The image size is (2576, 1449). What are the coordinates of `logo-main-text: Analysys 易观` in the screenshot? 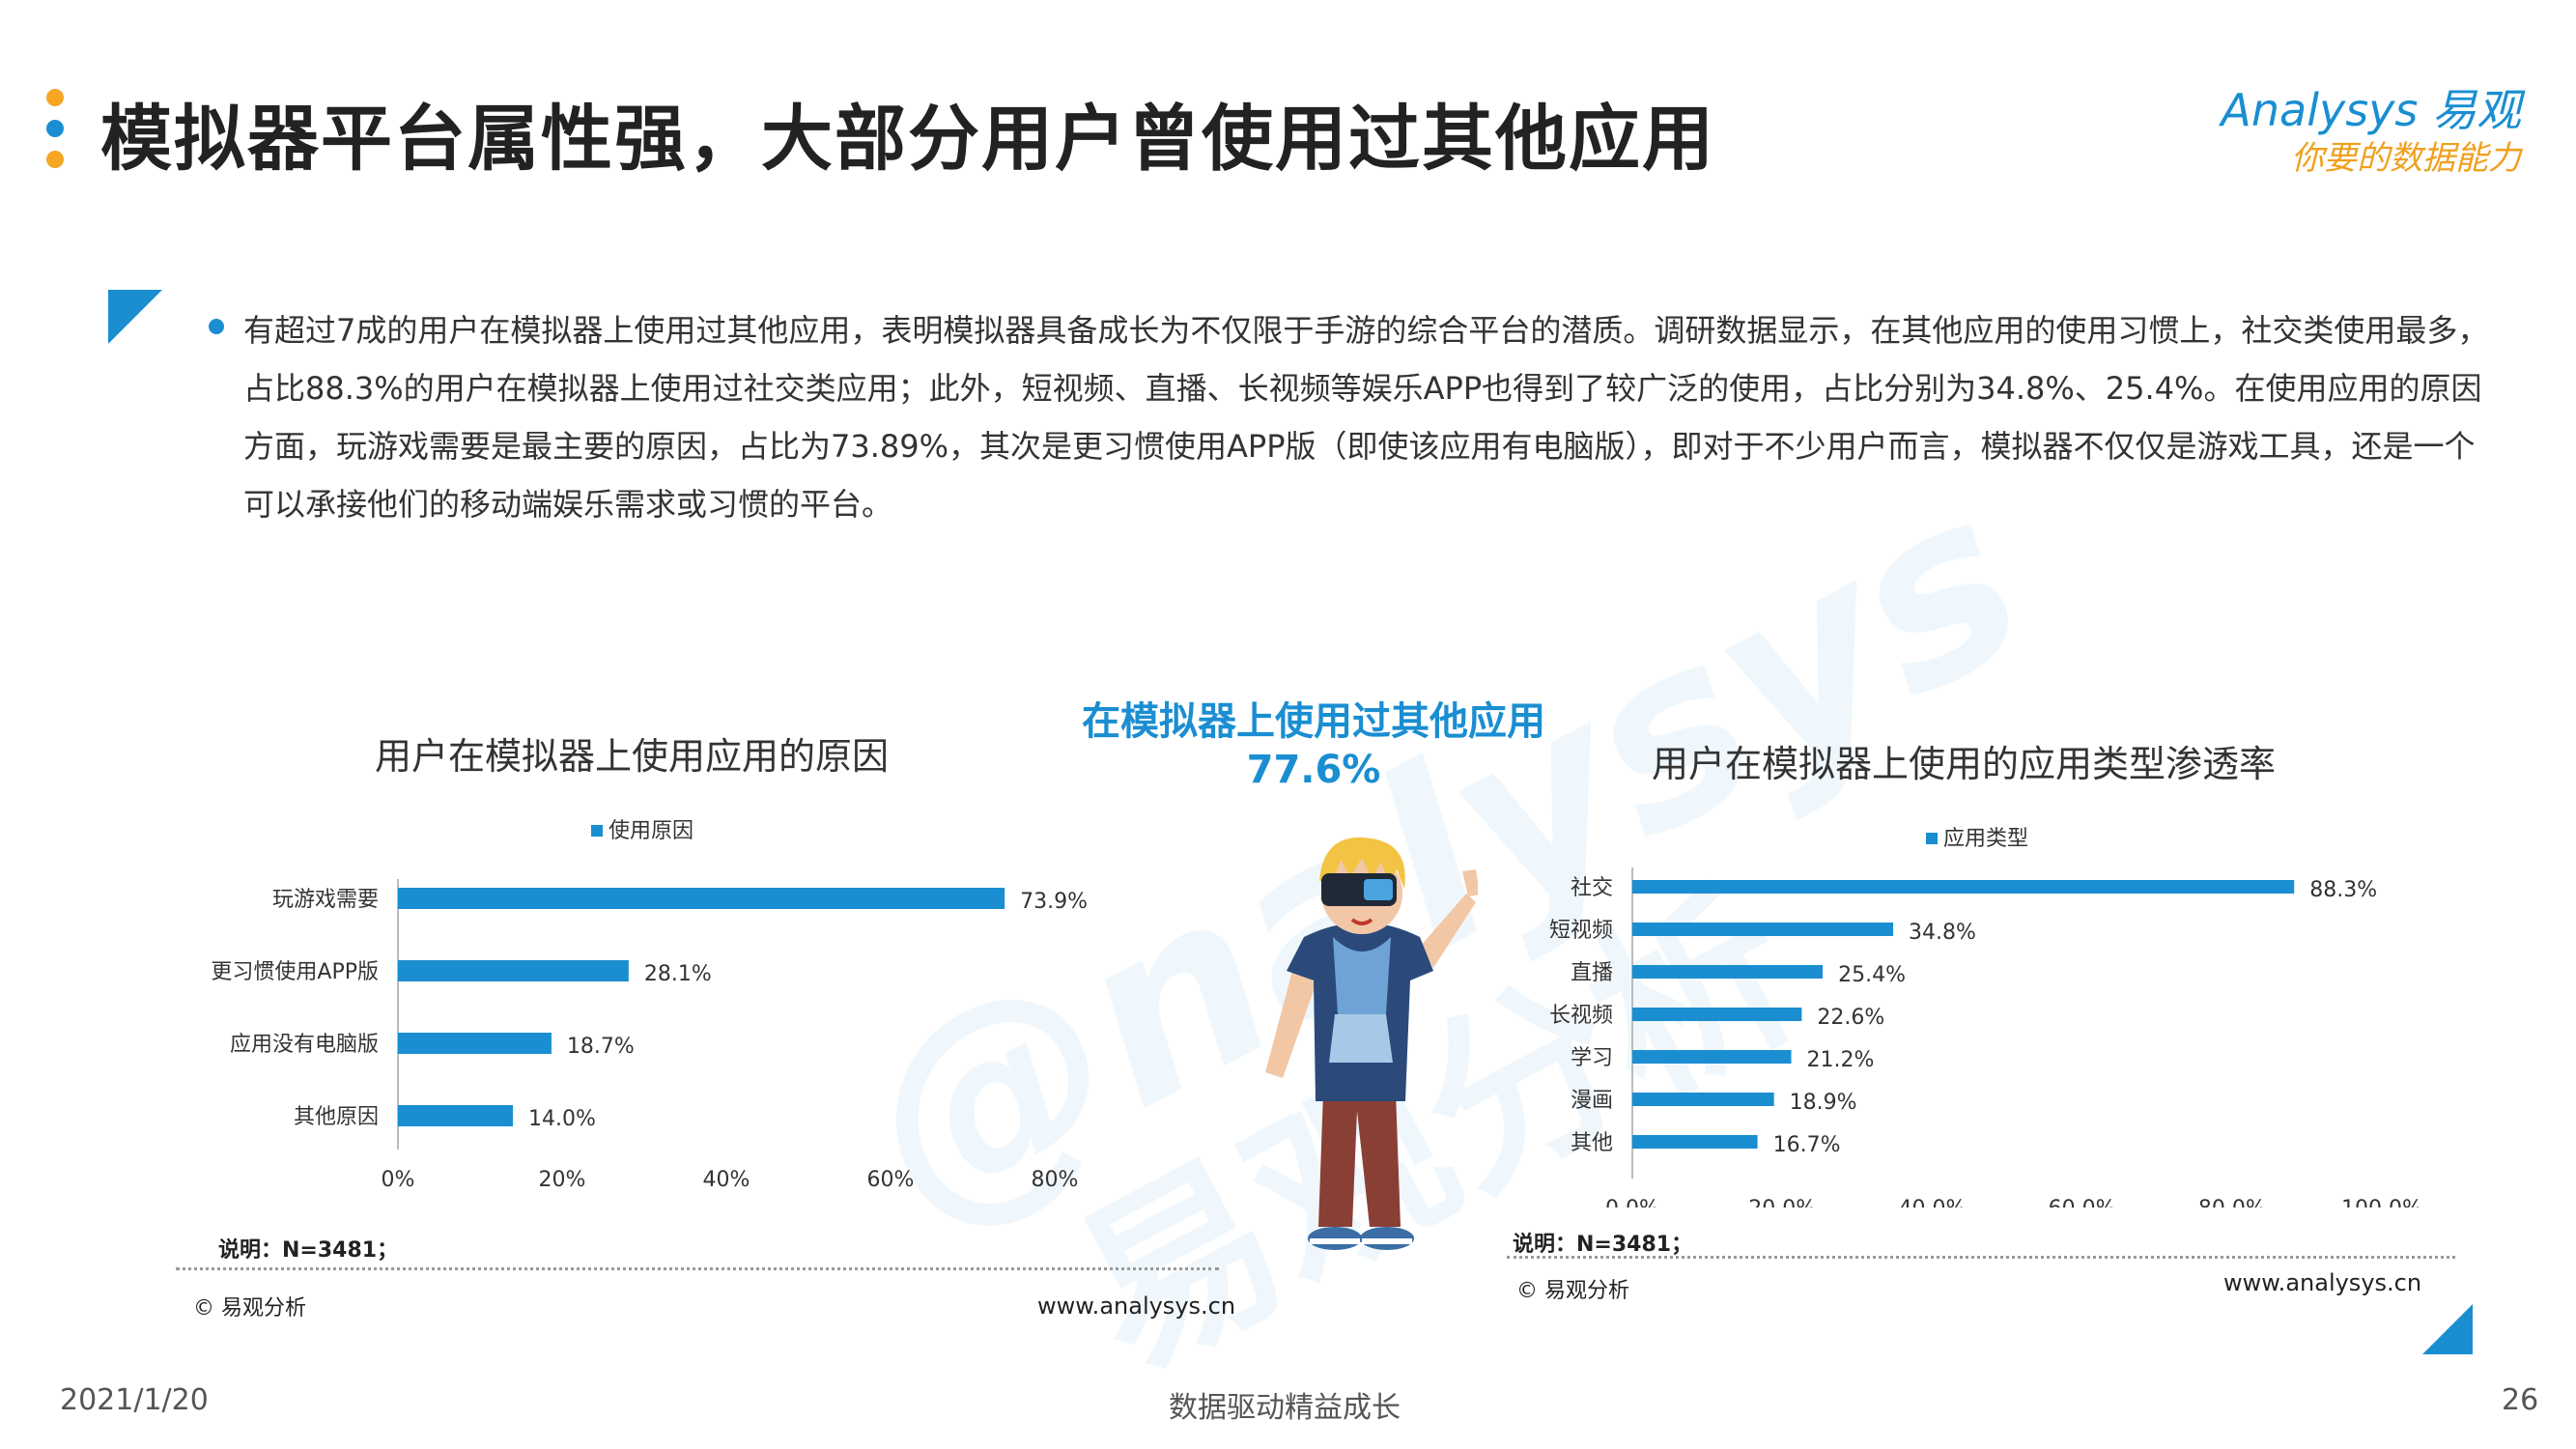 It's located at (2371, 110).